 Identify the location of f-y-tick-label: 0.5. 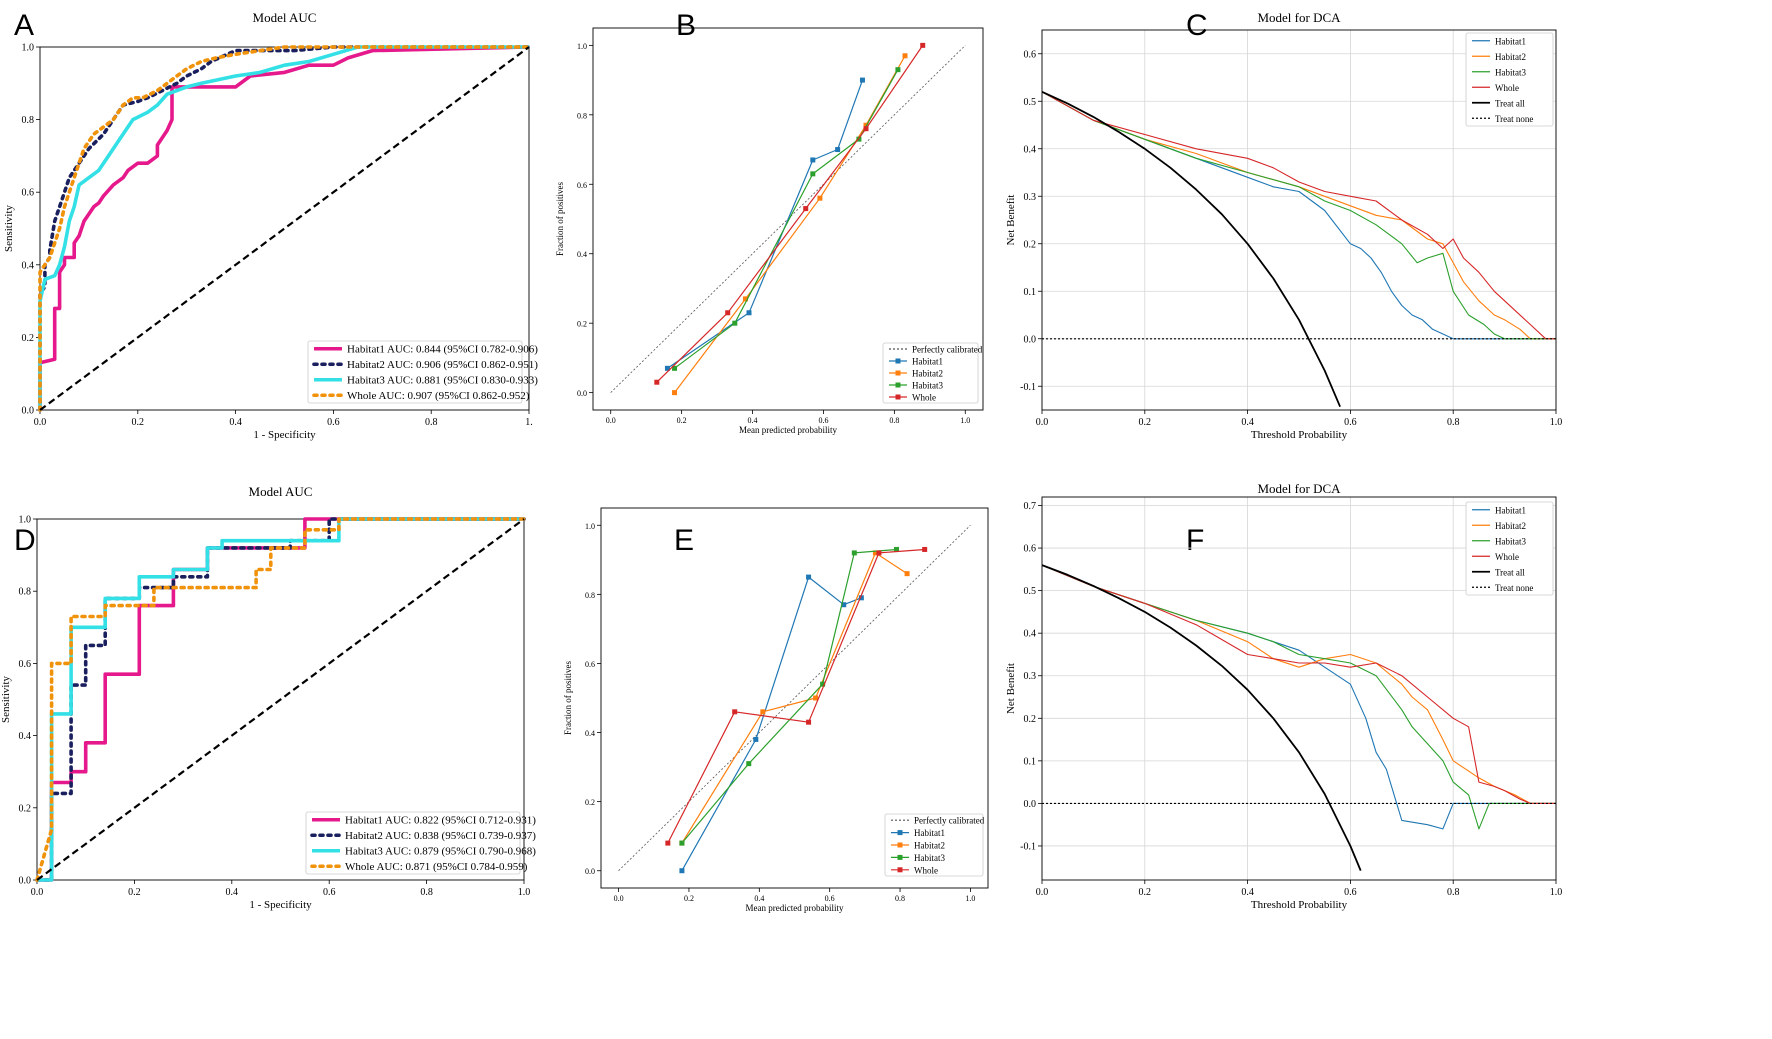
(1030, 591).